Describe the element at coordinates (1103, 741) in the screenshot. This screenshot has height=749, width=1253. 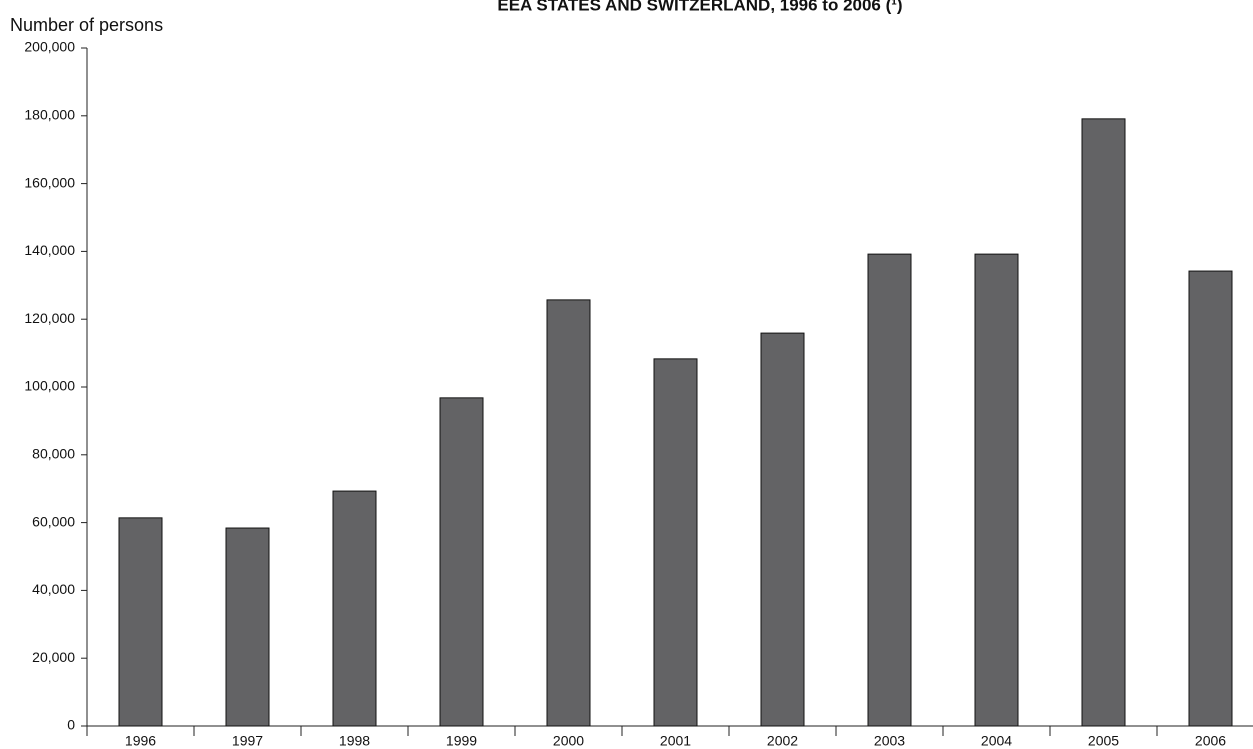
I see `x-tick-label: 2005` at that location.